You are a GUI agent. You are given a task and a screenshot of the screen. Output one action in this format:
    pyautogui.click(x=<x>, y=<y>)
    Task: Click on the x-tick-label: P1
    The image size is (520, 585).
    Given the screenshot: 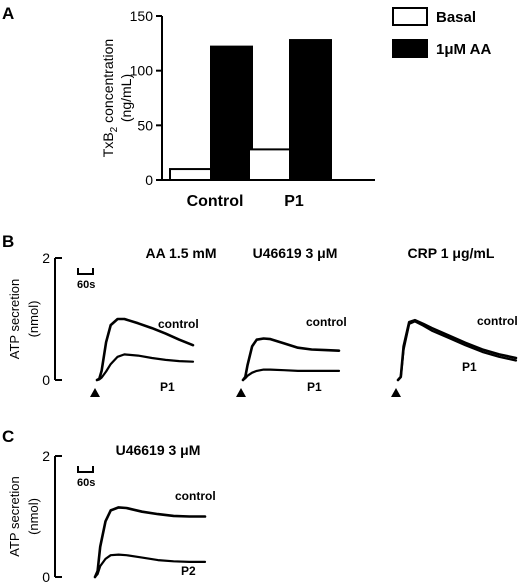 What is the action you would take?
    pyautogui.click(x=294, y=201)
    